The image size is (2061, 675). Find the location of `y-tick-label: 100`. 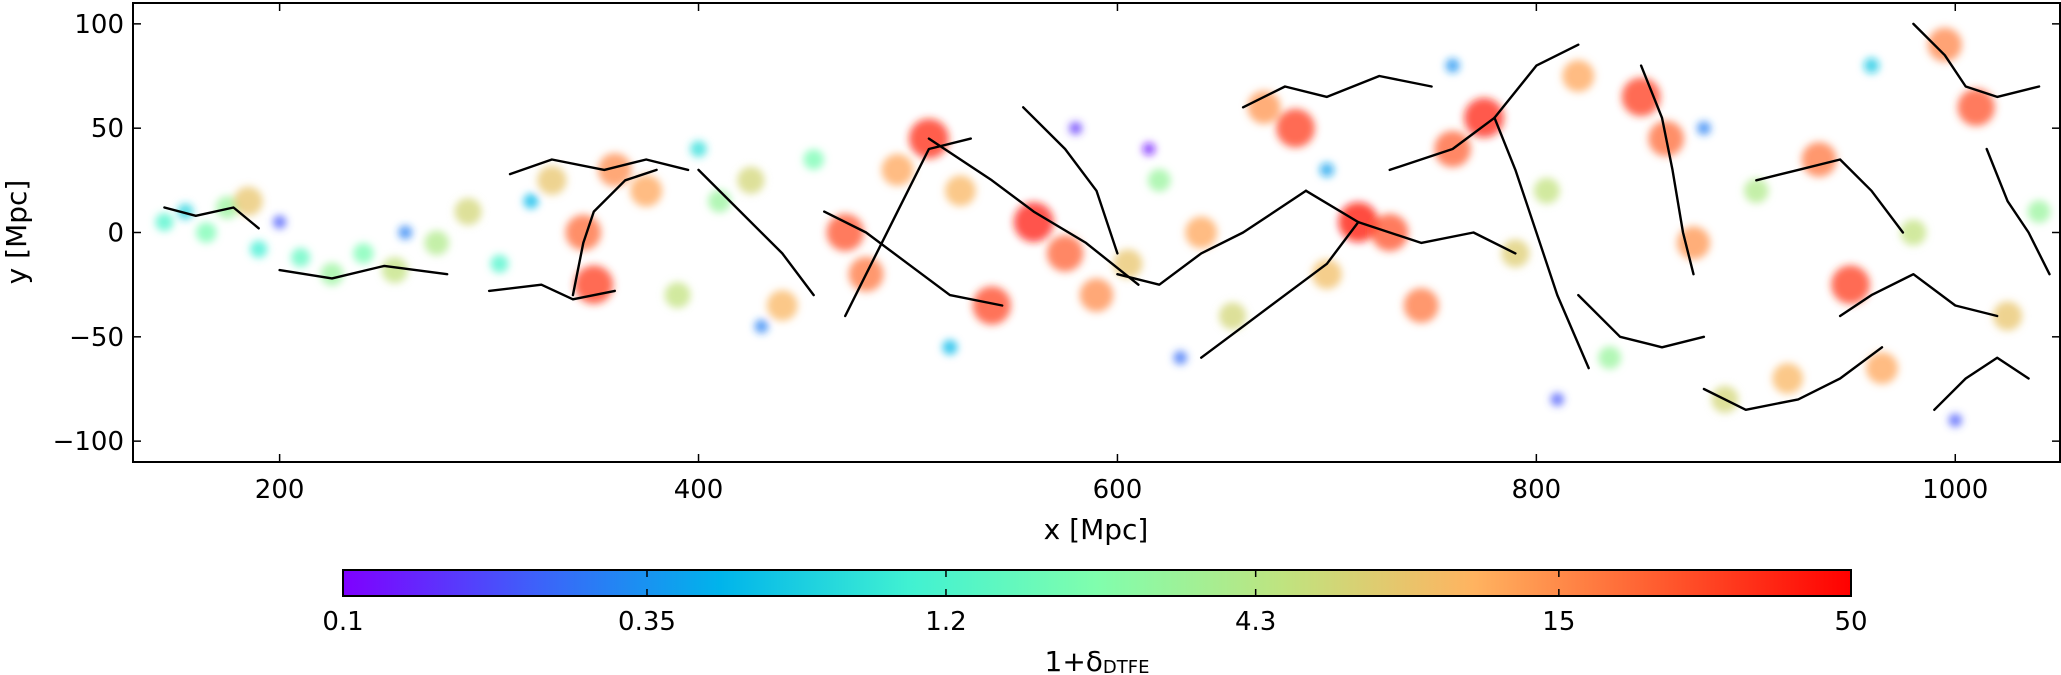

y-tick-label: 100 is located at coordinates (99, 25).